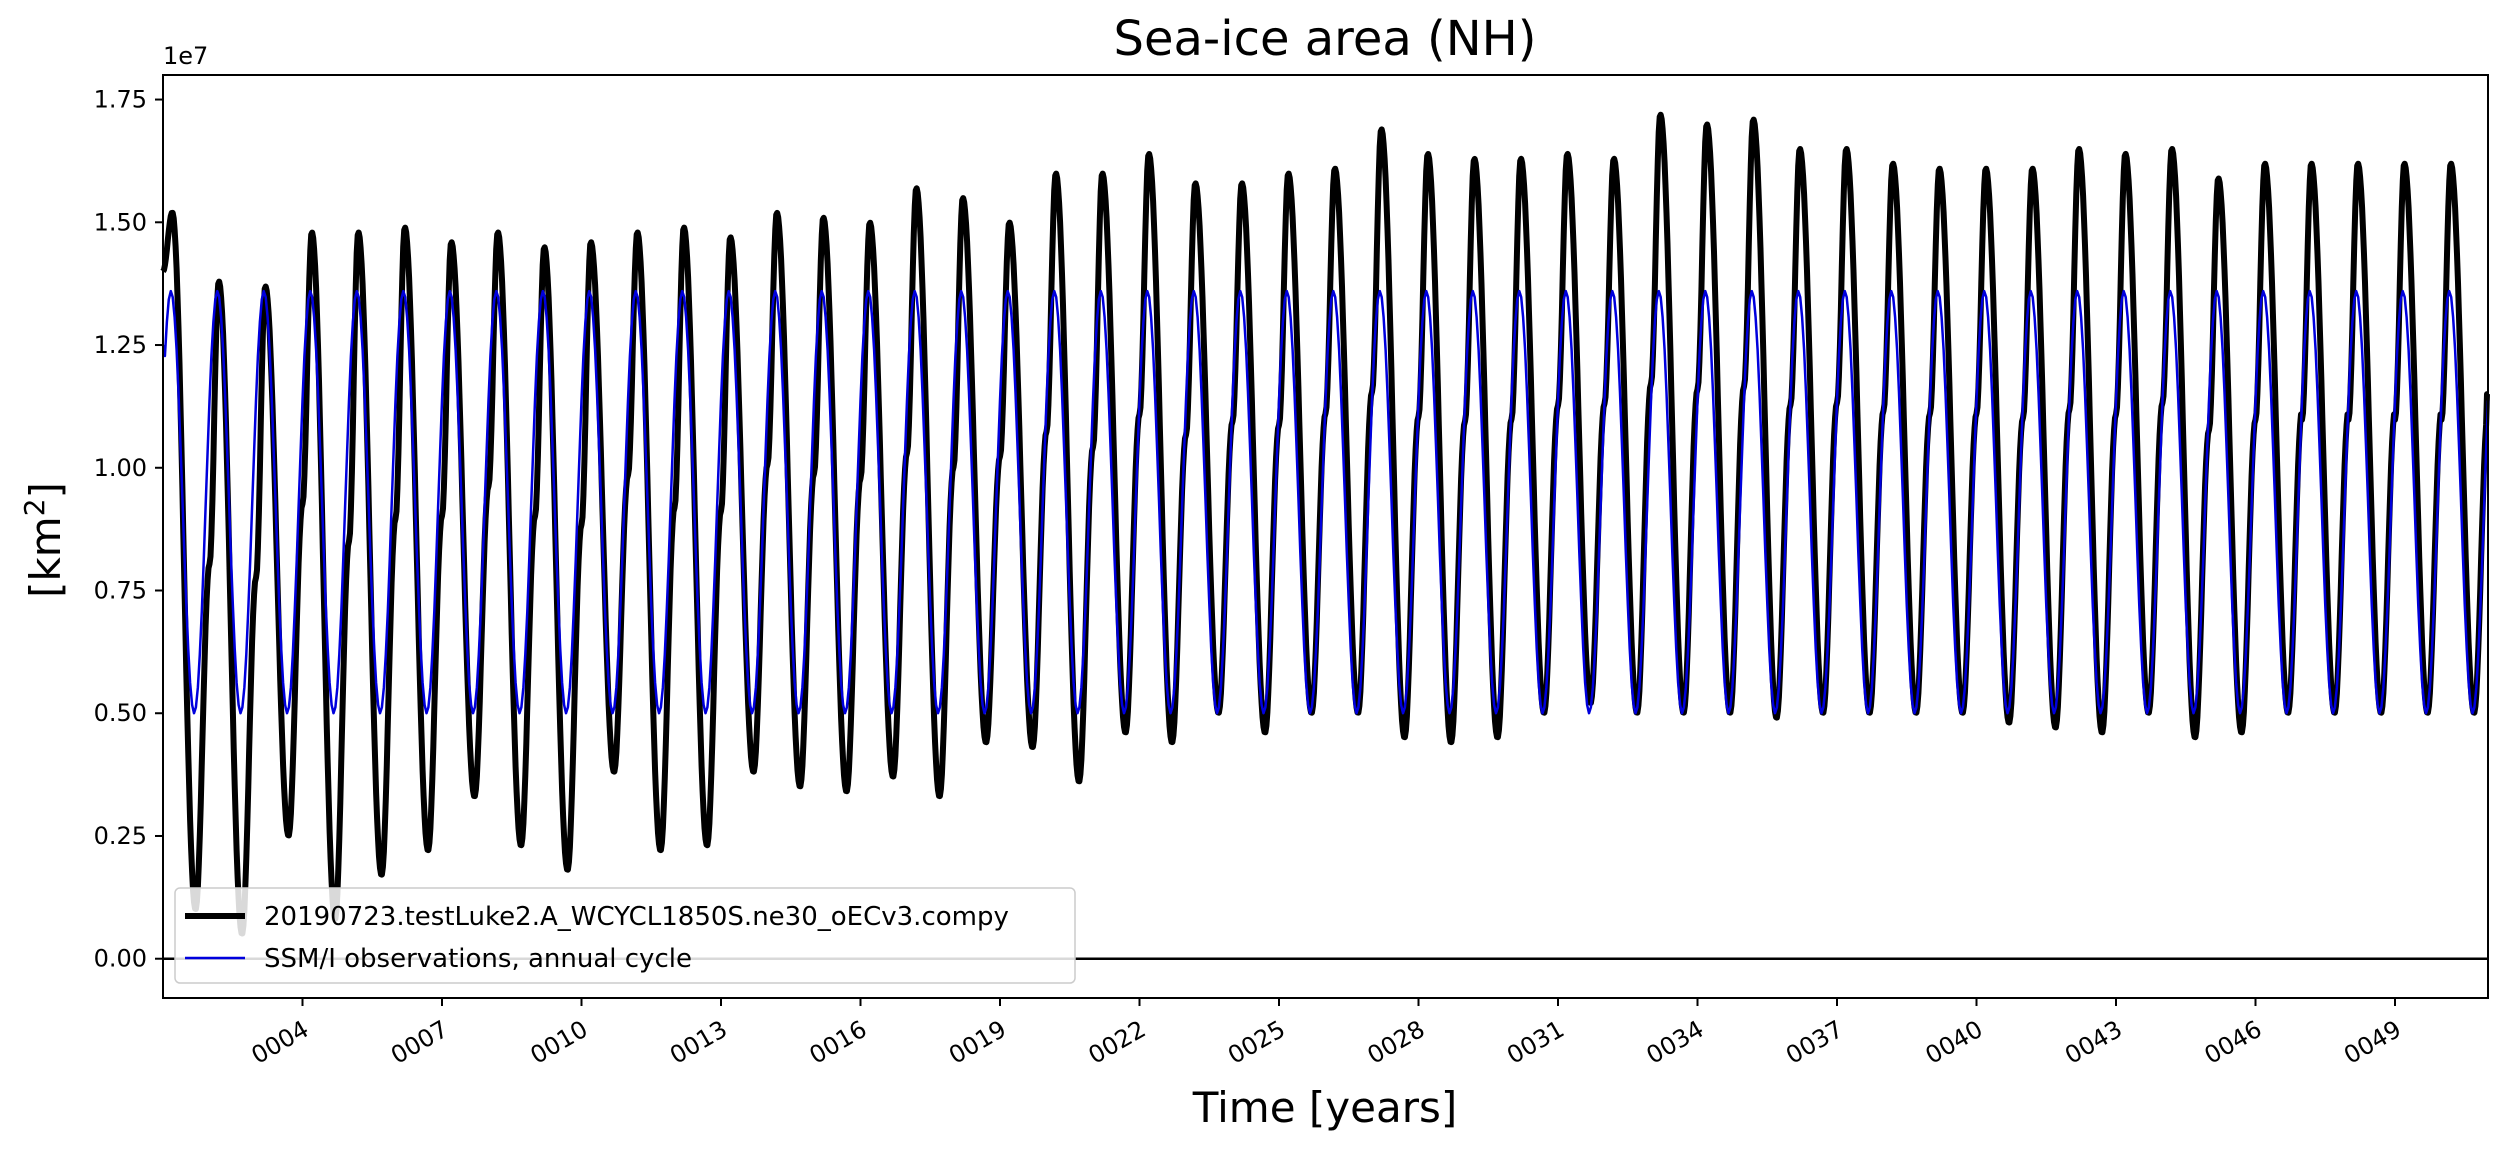 The width and height of the screenshot is (2507, 1151). I want to click on x-tick-label: 0028, so click(1396, 1042).